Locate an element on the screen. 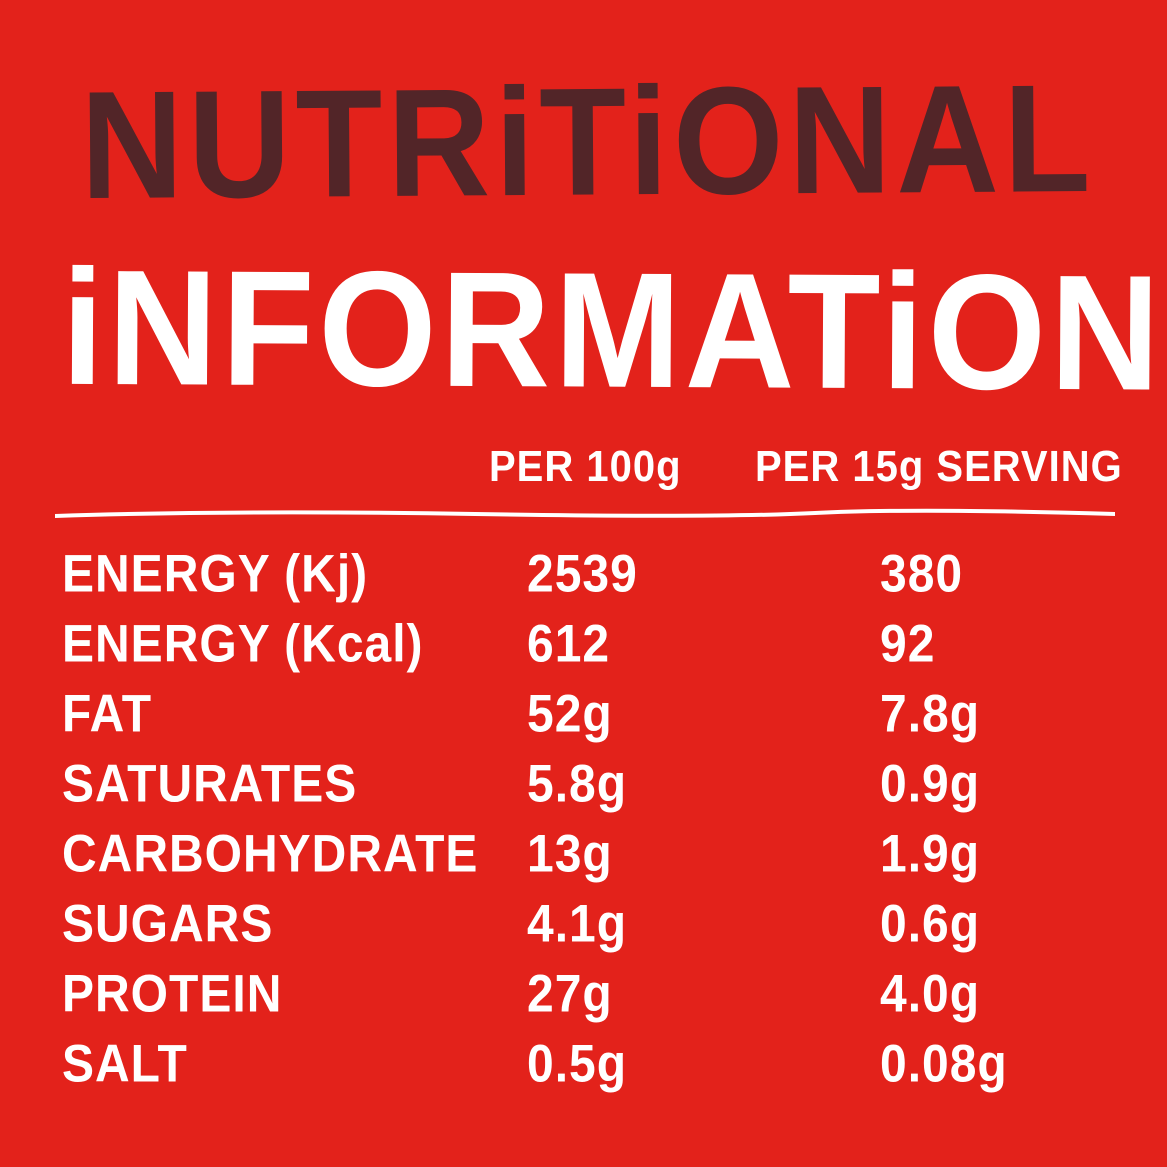 Image resolution: width=1167 pixels, height=1167 pixels. table-row: SATURATES 5.8g 0.9g is located at coordinates (557, 785).